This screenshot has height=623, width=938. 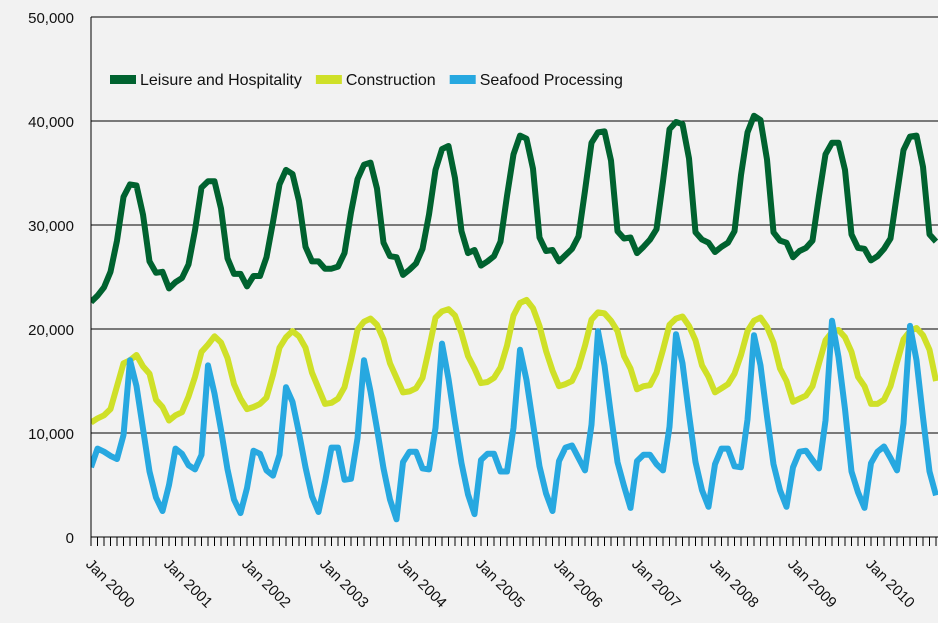 I want to click on x-tick-label: Jan 2001, so click(x=188, y=584).